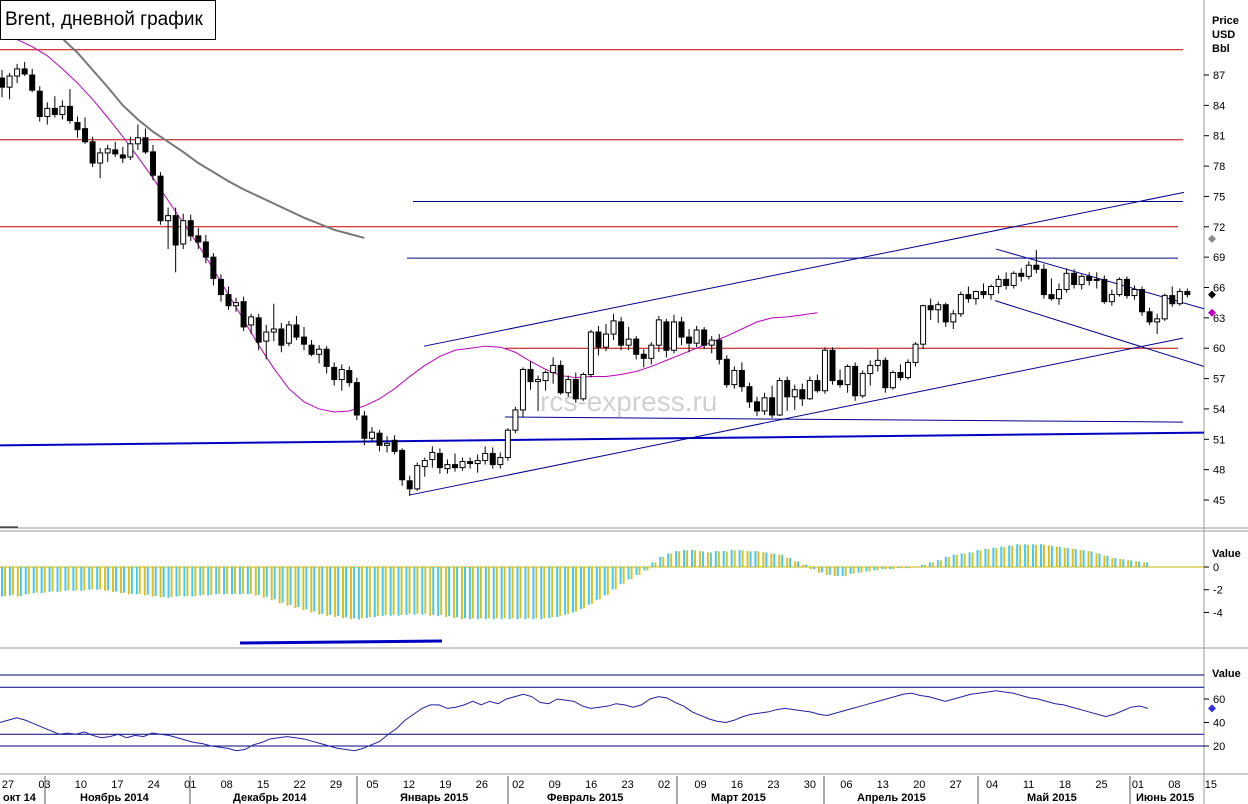 The image size is (1248, 804). What do you see at coordinates (1219, 289) in the screenshot?
I see `price-tick-label: 66` at bounding box center [1219, 289].